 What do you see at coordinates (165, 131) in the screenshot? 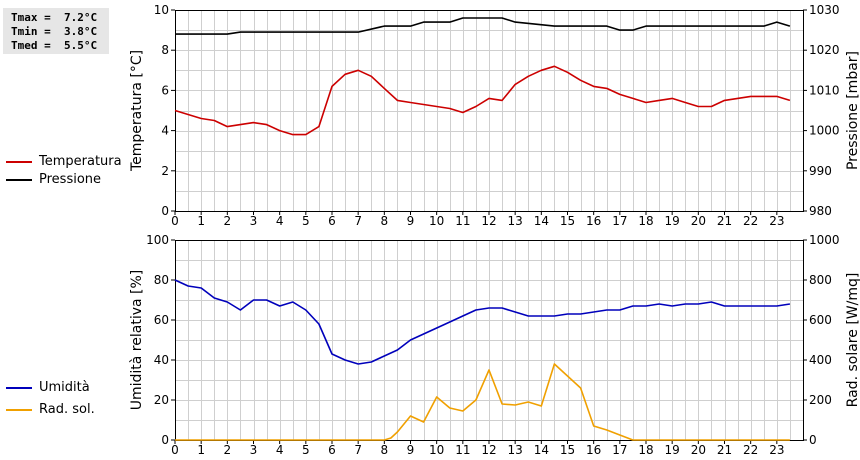
I see `y-tick-label-left: 4` at bounding box center [165, 131].